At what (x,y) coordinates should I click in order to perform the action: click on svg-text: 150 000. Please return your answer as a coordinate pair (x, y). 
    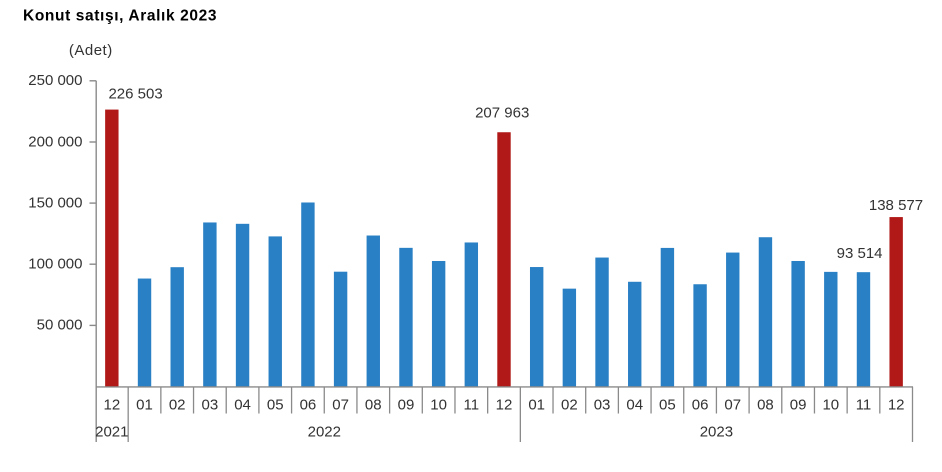
    Looking at the image, I should click on (55, 202).